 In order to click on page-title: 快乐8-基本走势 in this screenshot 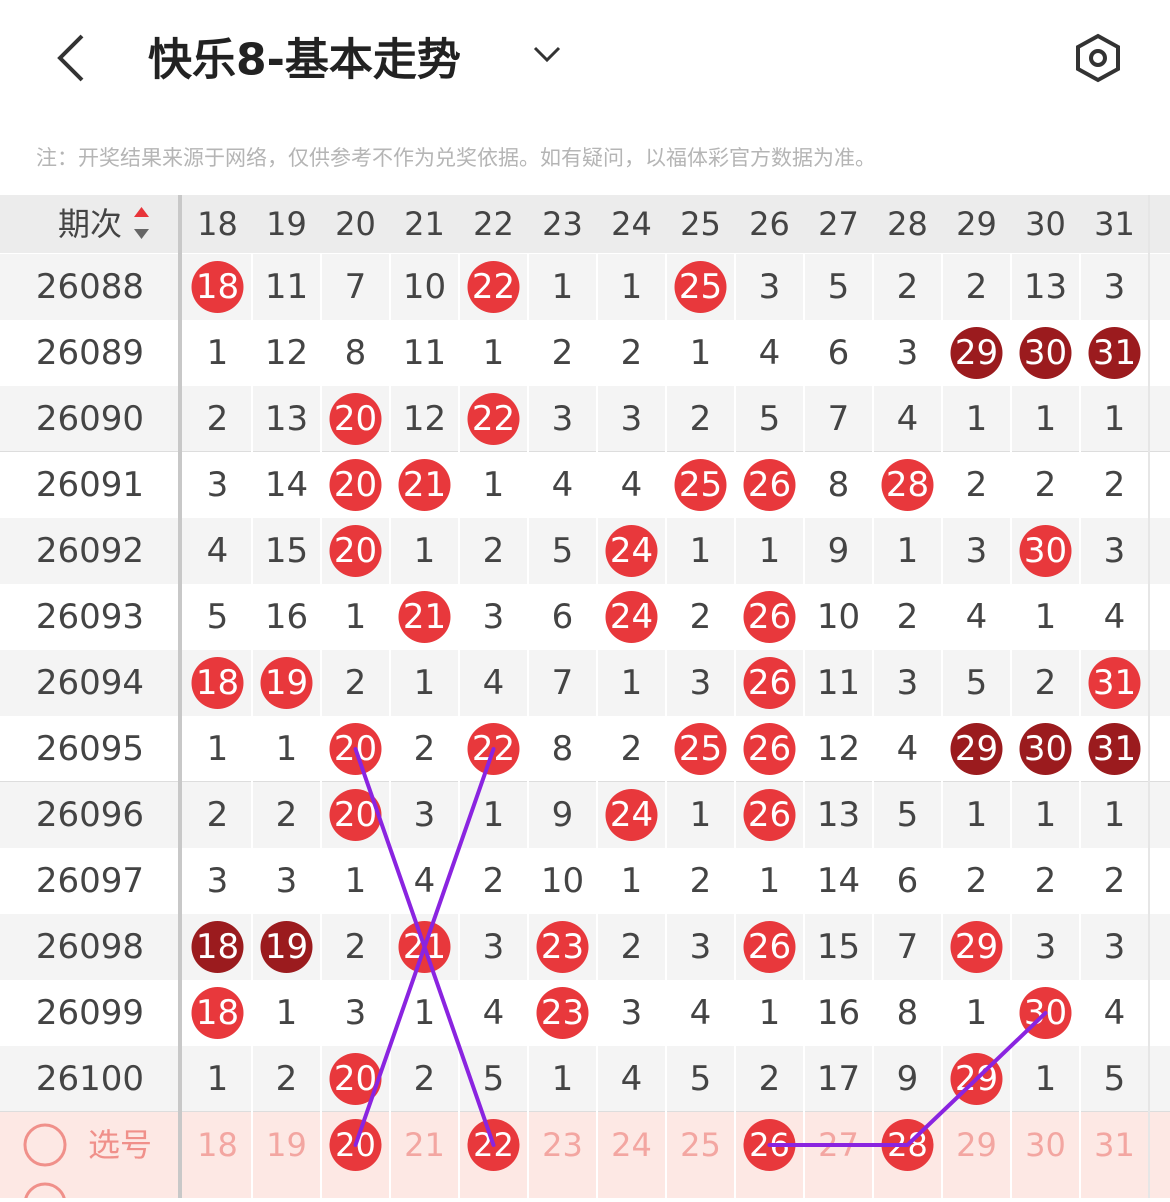, I will do `click(304, 60)`.